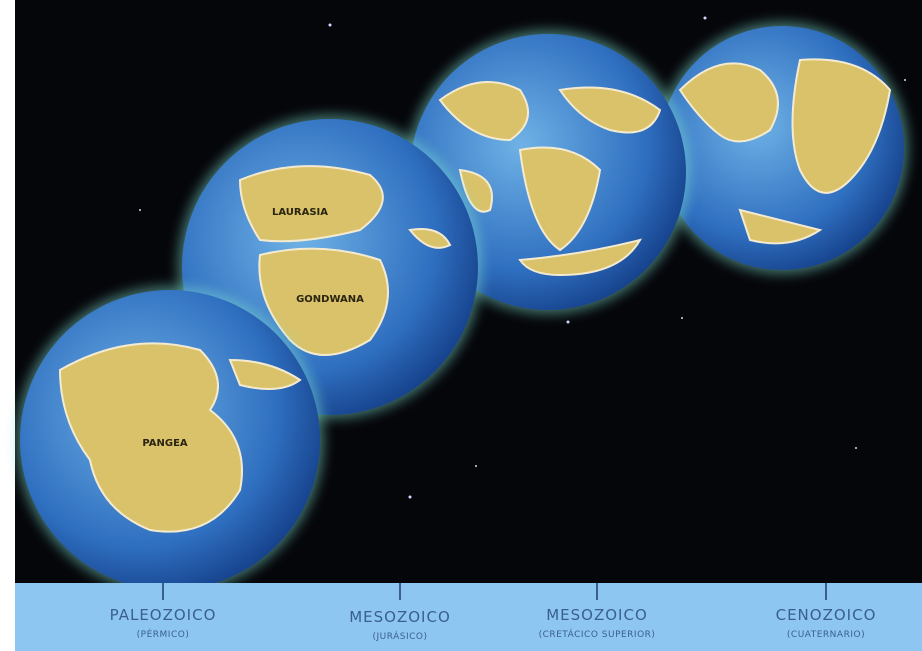 The height and width of the screenshot is (651, 922). I want to click on era-name: PALEOZOICO, so click(163, 615).